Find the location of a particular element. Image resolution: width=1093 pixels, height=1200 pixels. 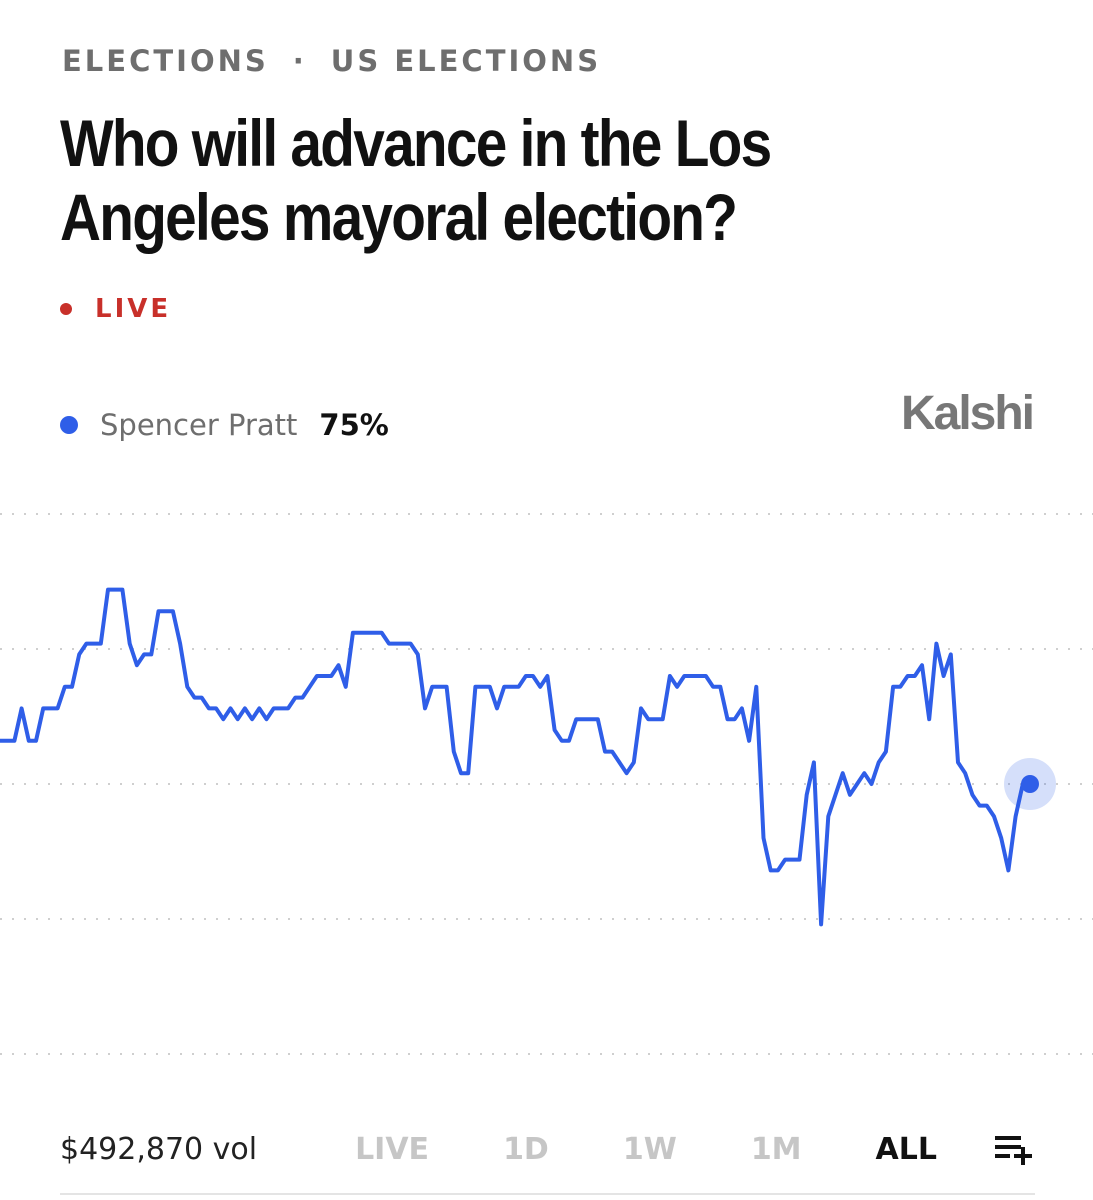

add-to-list-button is located at coordinates (1014, 1149).